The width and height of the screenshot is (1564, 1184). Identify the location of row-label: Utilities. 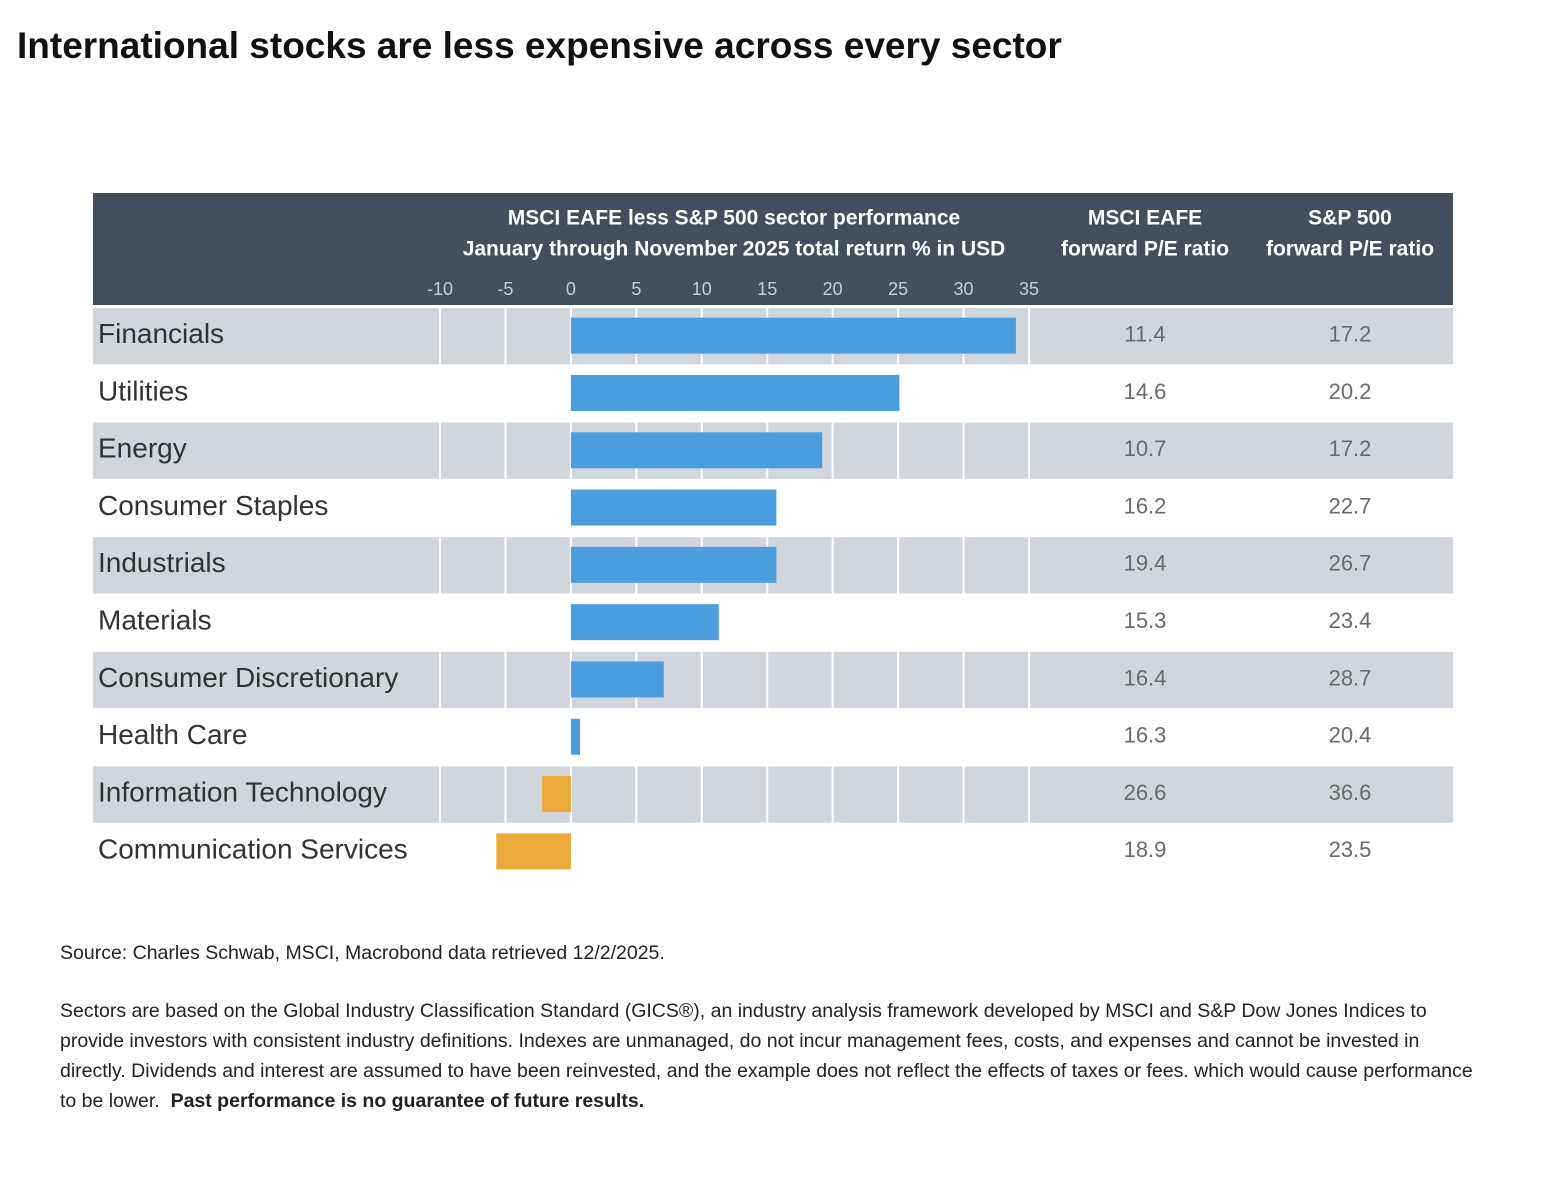
(143, 390).